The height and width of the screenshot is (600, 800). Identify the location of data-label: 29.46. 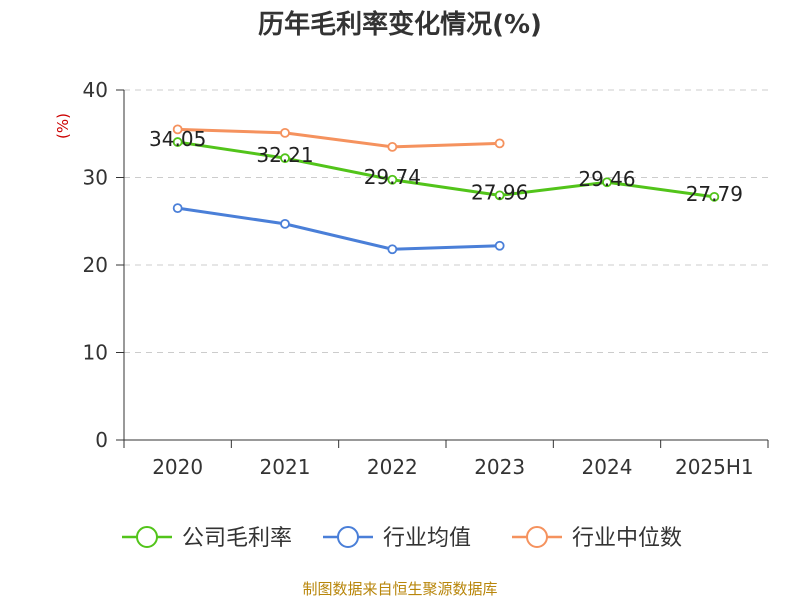
(606, 179).